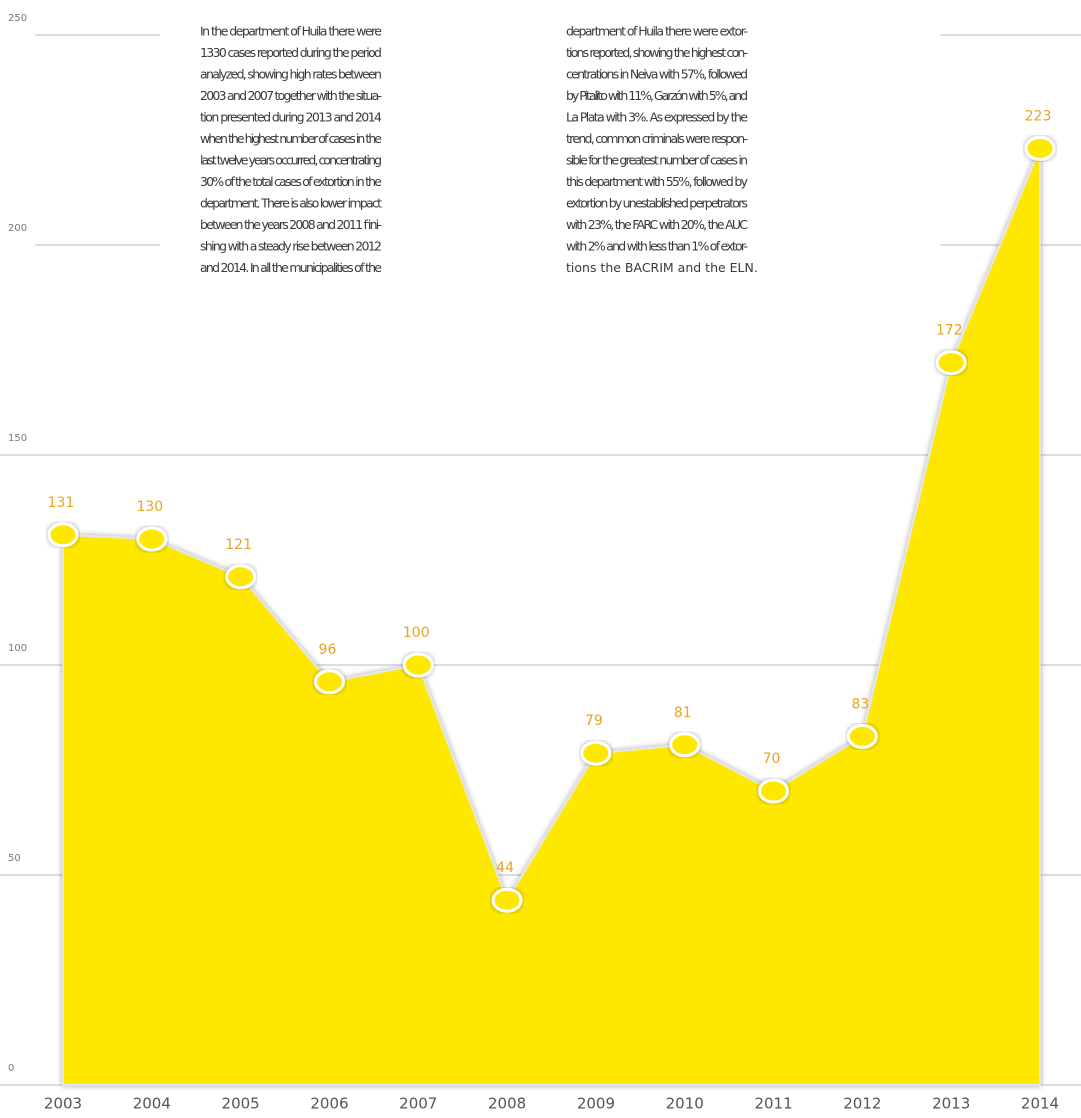 The height and width of the screenshot is (1118, 1081). I want to click on x-tick-label: 2009, so click(596, 1104).